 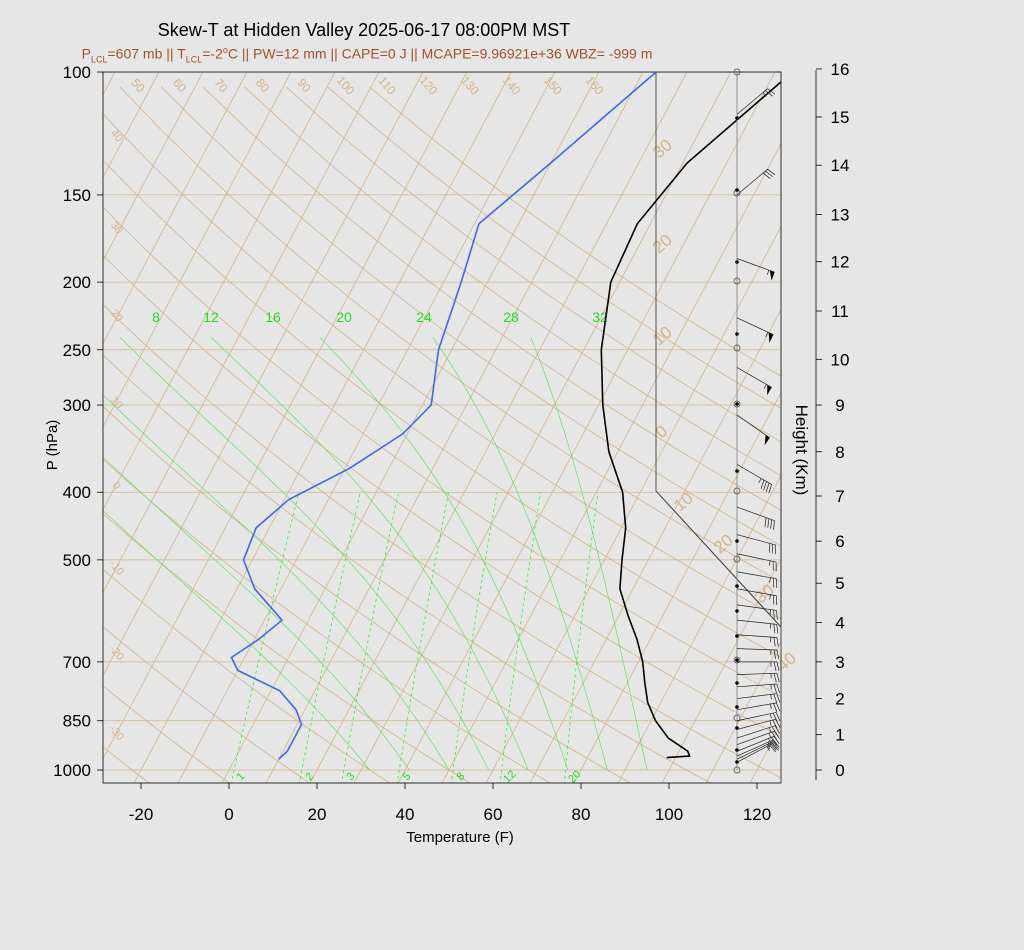 I want to click on subtitle-p-lcl: P, so click(x=86, y=53).